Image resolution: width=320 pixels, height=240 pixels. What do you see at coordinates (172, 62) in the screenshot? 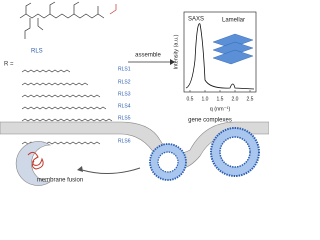
I see `arrow-head` at bounding box center [172, 62].